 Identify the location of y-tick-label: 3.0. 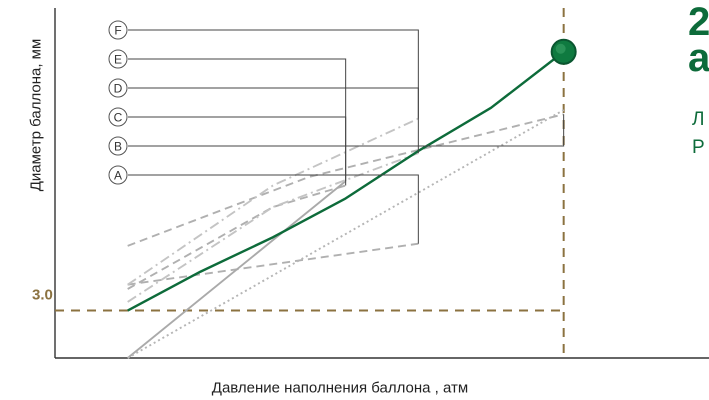
(42, 295).